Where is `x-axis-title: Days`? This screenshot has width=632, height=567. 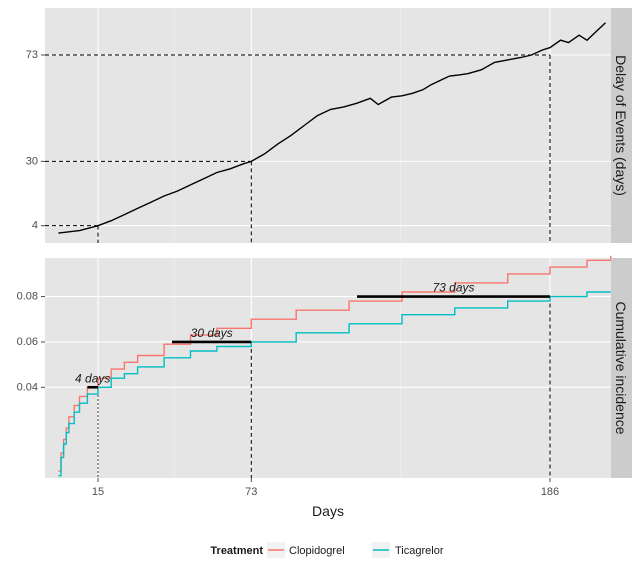
x-axis-title: Days is located at coordinates (328, 511).